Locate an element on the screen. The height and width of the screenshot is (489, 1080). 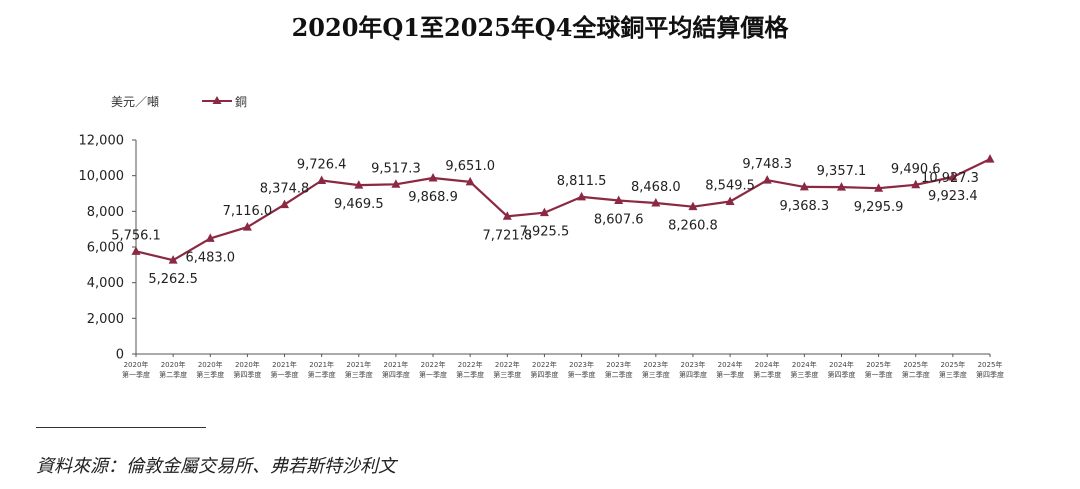
legend: 美元／噸 銅 is located at coordinates (179, 102).